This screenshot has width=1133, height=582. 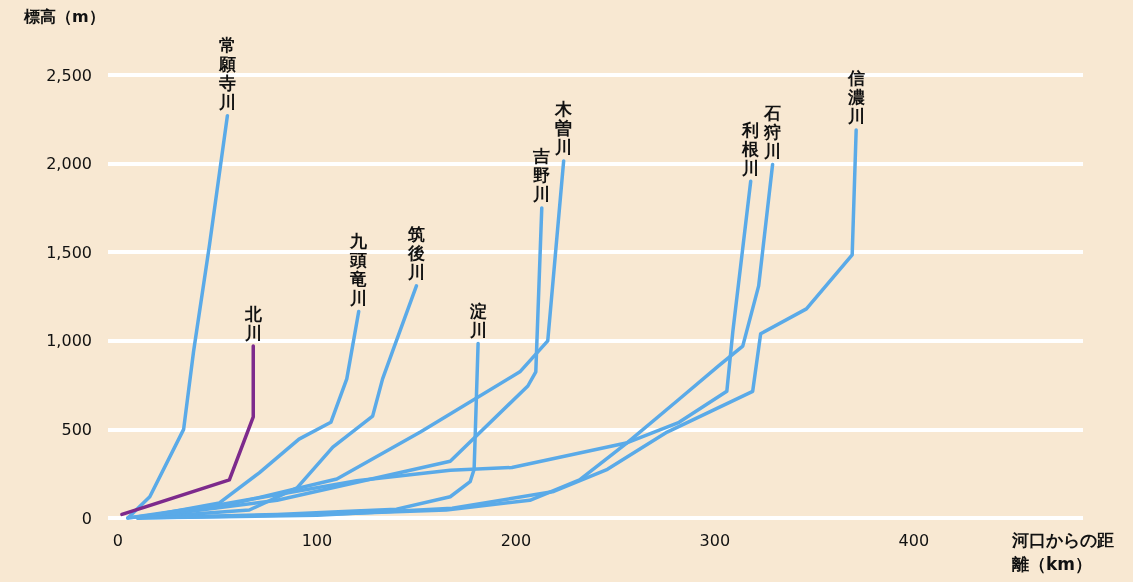 What do you see at coordinates (86, 518) in the screenshot?
I see `y-tick-label: 0` at bounding box center [86, 518].